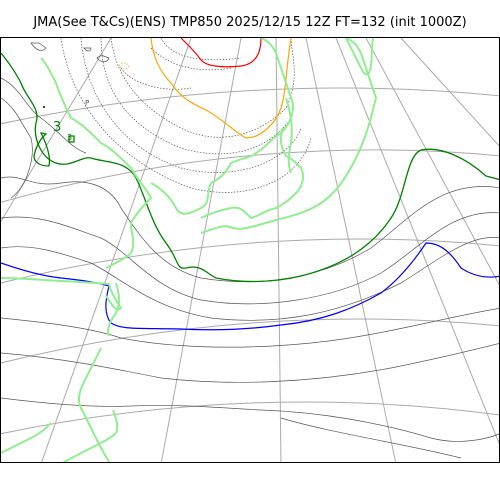 The height and width of the screenshot is (500, 500). What do you see at coordinates (221, 53) in the screenshot?
I see `red-isotherm` at bounding box center [221, 53].